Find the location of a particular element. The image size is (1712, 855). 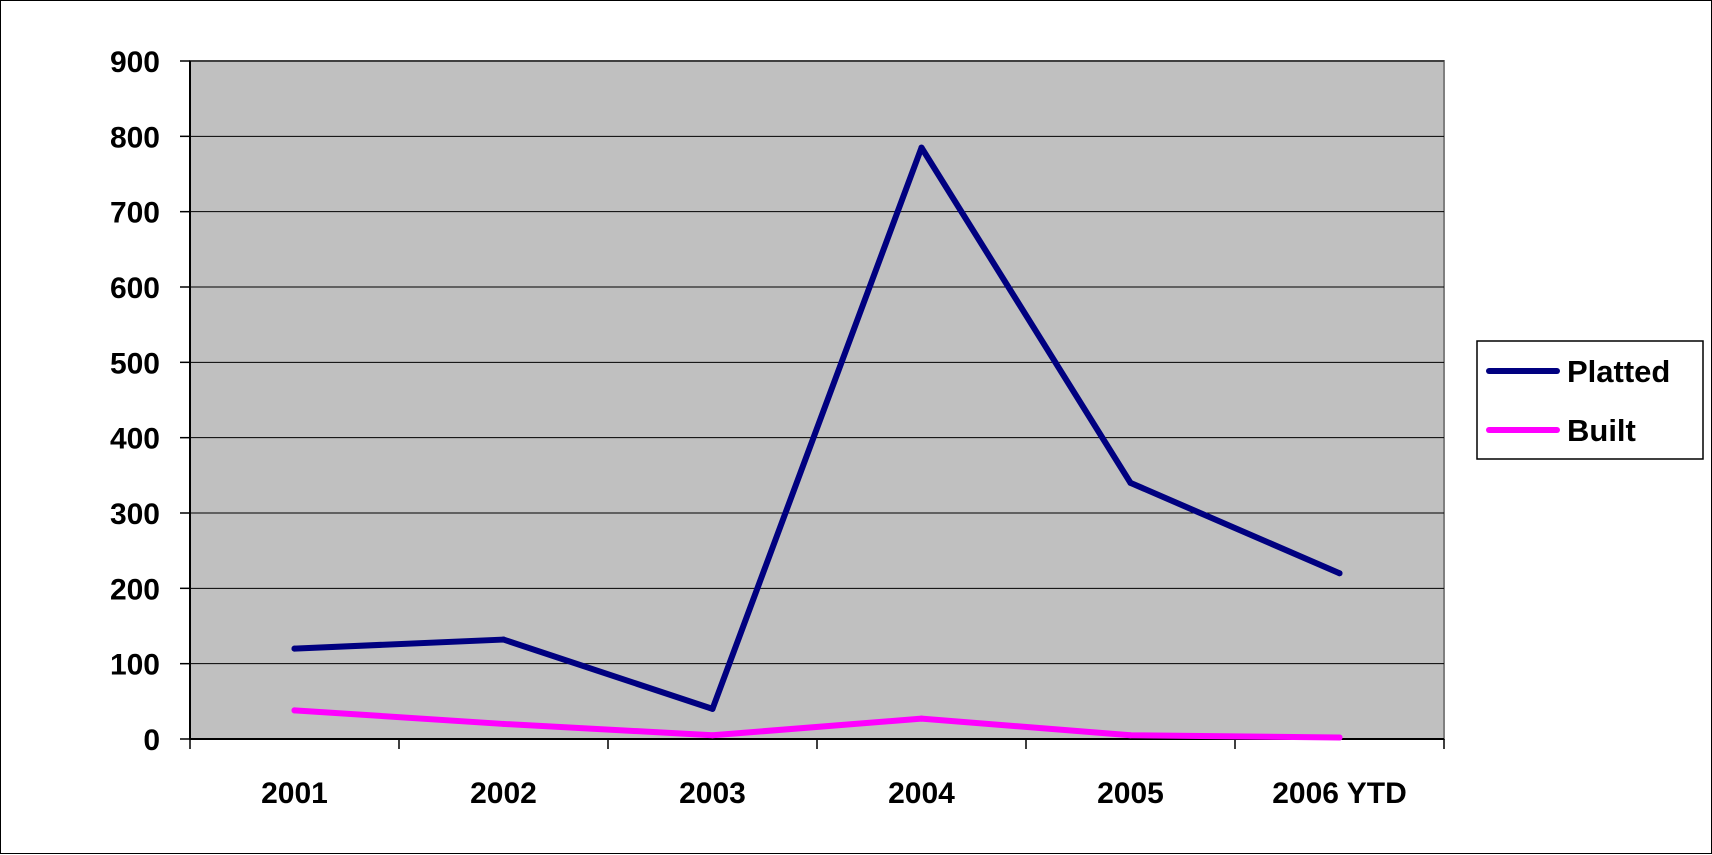

legend-box is located at coordinates (1590, 400).